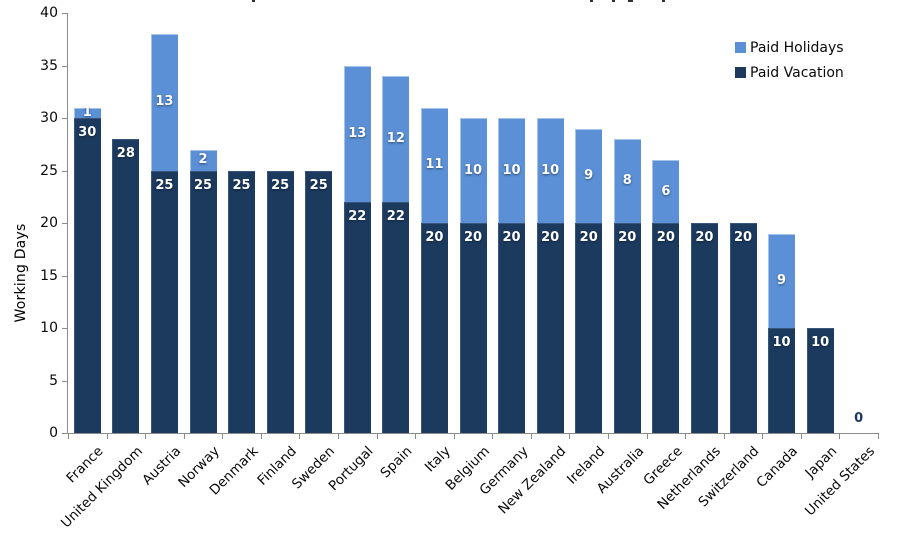 Image resolution: width=900 pixels, height=548 pixels. Describe the element at coordinates (53, 380) in the screenshot. I see `y-tick-label: 5` at that location.